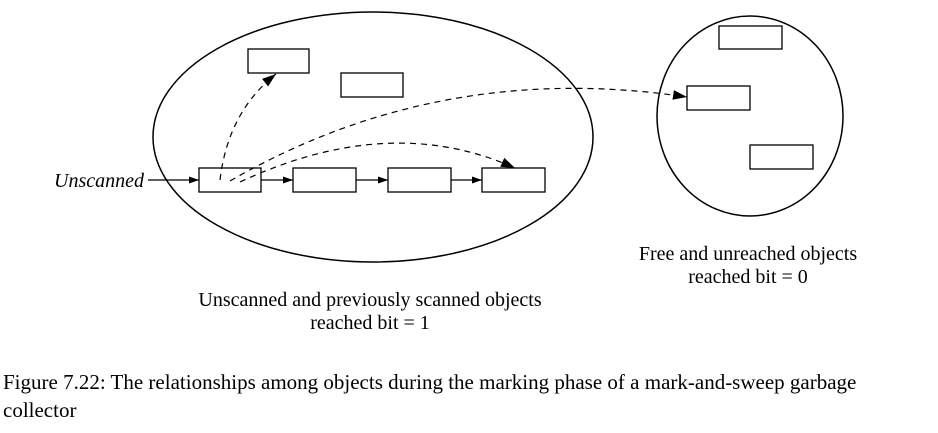 This screenshot has width=938, height=433. What do you see at coordinates (458, 134) in the screenshot?
I see `reference-arrow-to-unreached-object` at bounding box center [458, 134].